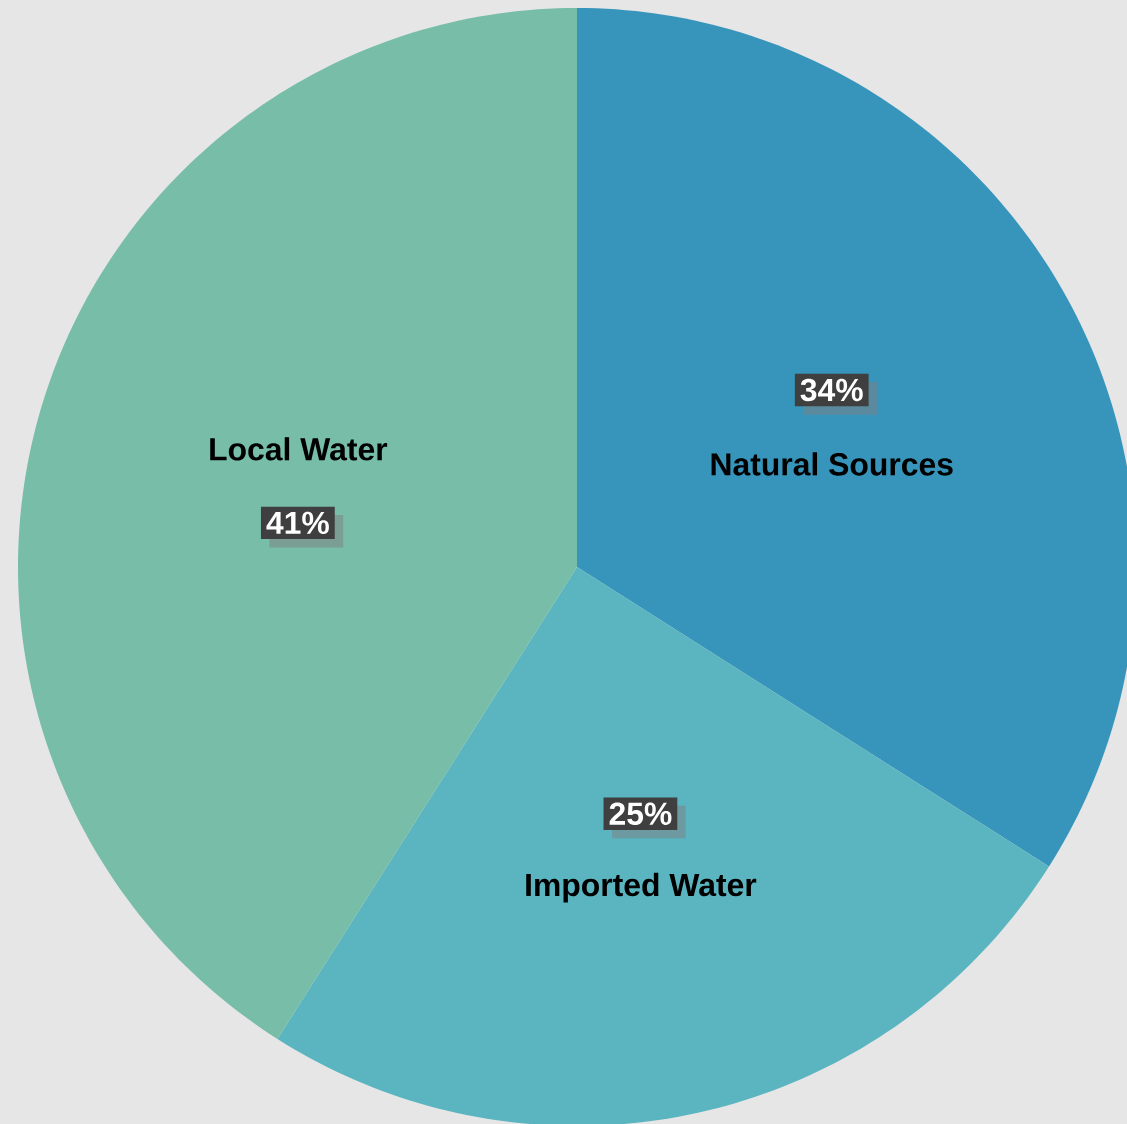 The width and height of the screenshot is (1127, 1124). I want to click on slice-label: Natural Sources, so click(832, 464).